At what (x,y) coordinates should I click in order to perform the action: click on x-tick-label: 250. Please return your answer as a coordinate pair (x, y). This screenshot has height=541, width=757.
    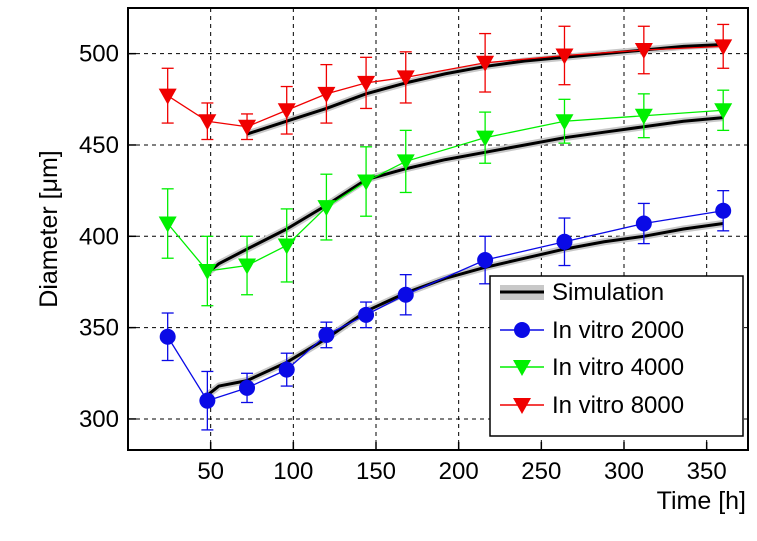
    Looking at the image, I should click on (541, 471).